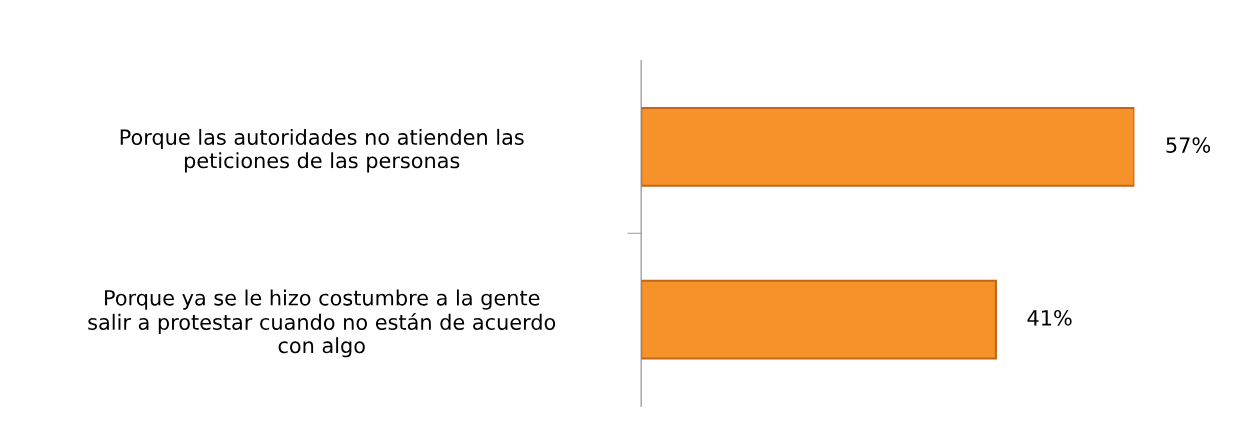 The height and width of the screenshot is (432, 1233). Describe the element at coordinates (1049, 317) in the screenshot. I see `data-label: 41%` at that location.